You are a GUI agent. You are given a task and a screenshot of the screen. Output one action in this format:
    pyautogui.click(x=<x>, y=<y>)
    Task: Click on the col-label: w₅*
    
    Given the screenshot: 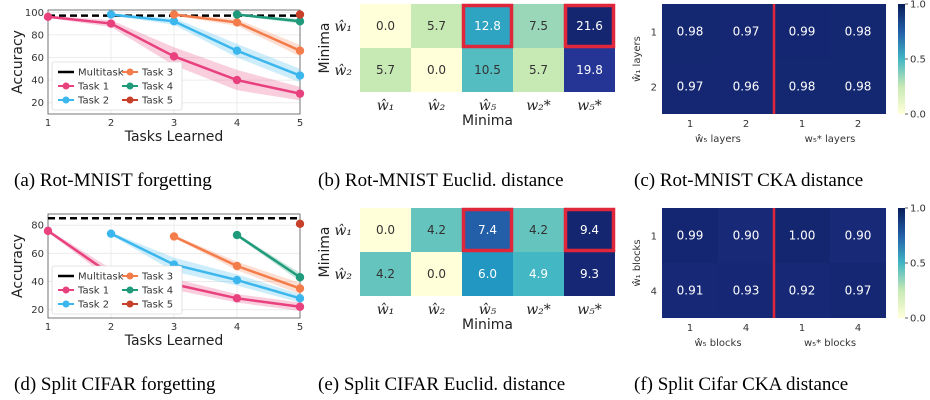 What is the action you would take?
    pyautogui.click(x=589, y=310)
    